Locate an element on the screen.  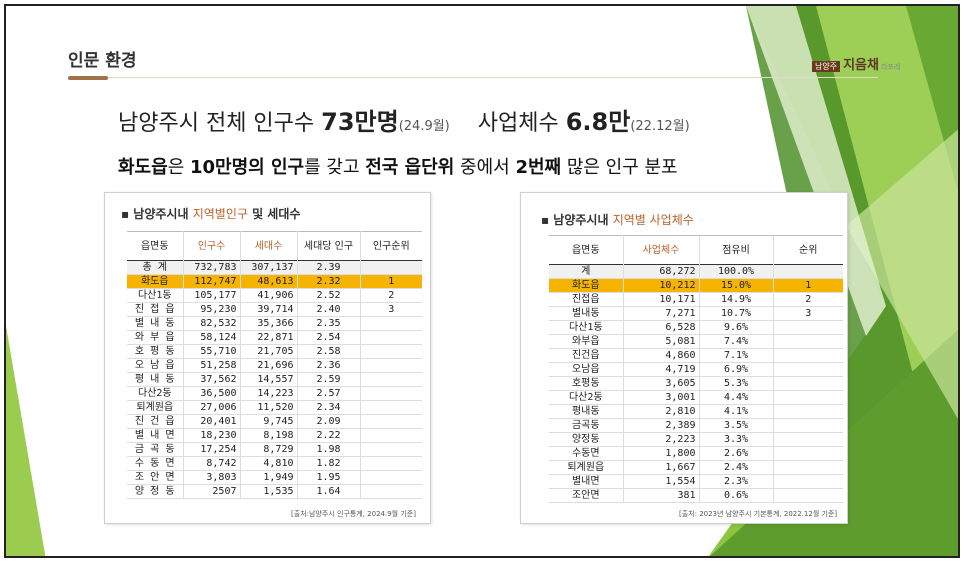
column-header: 세대수 is located at coordinates (268, 246).